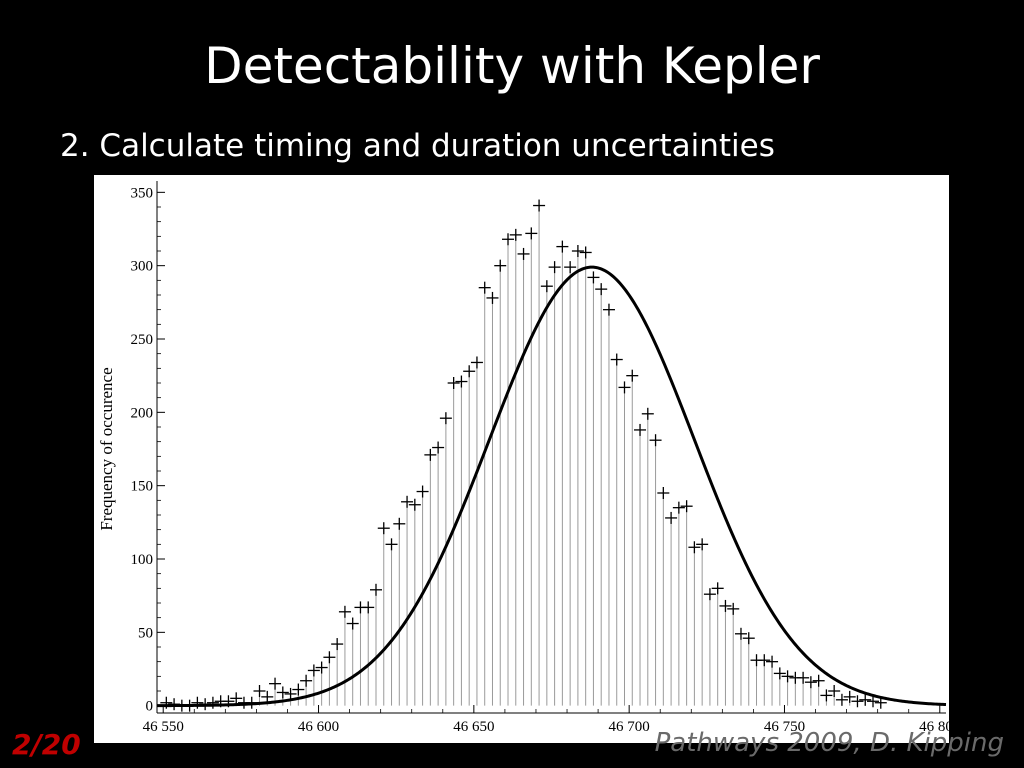  Describe the element at coordinates (829, 743) in the screenshot. I see `footer-credit: Pathways 2009, D. Kipping` at that location.